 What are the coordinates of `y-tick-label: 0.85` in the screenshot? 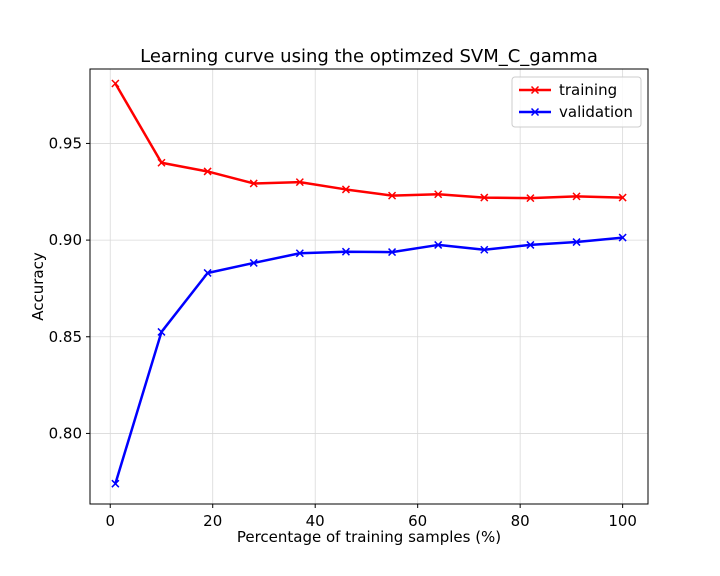 It's located at (65, 337).